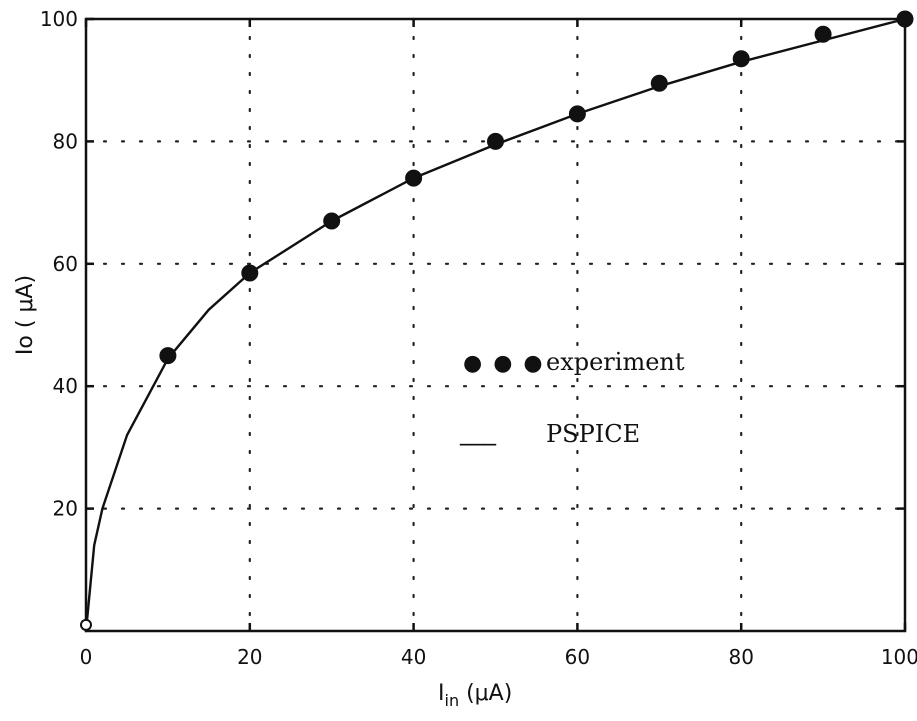  What do you see at coordinates (740, 657) in the screenshot?
I see `x-tick-label-4: 80` at bounding box center [740, 657].